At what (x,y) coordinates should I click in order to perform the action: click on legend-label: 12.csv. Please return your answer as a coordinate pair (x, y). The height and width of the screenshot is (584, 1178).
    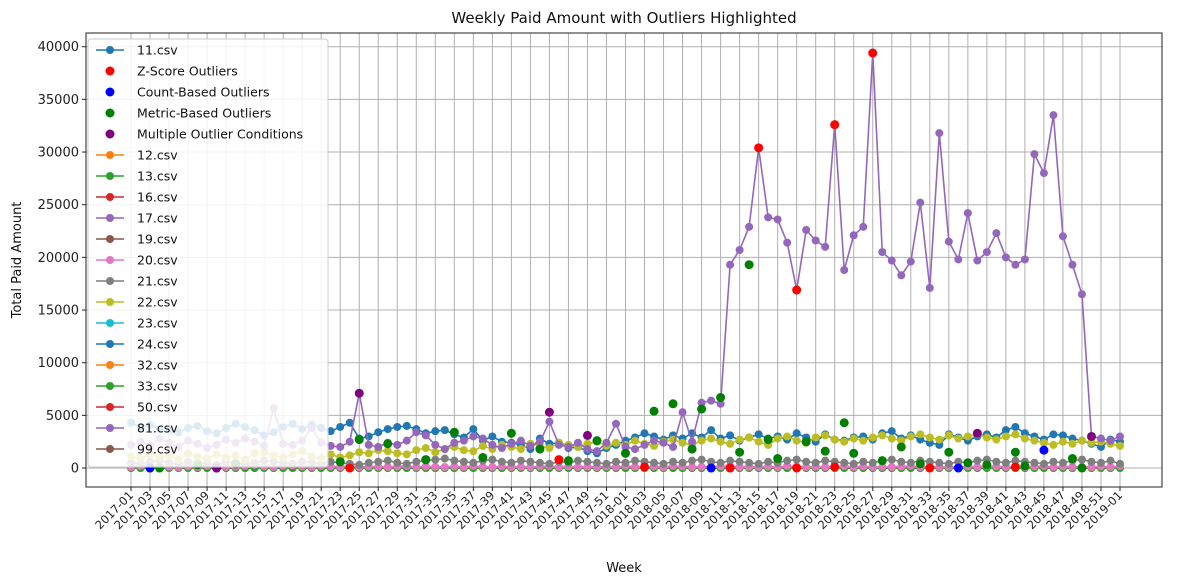
    Looking at the image, I should click on (157, 155).